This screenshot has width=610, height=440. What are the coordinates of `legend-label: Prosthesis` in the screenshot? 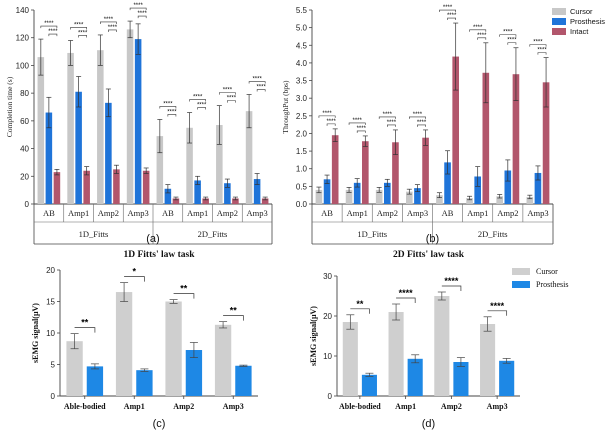 It's located at (587, 21).